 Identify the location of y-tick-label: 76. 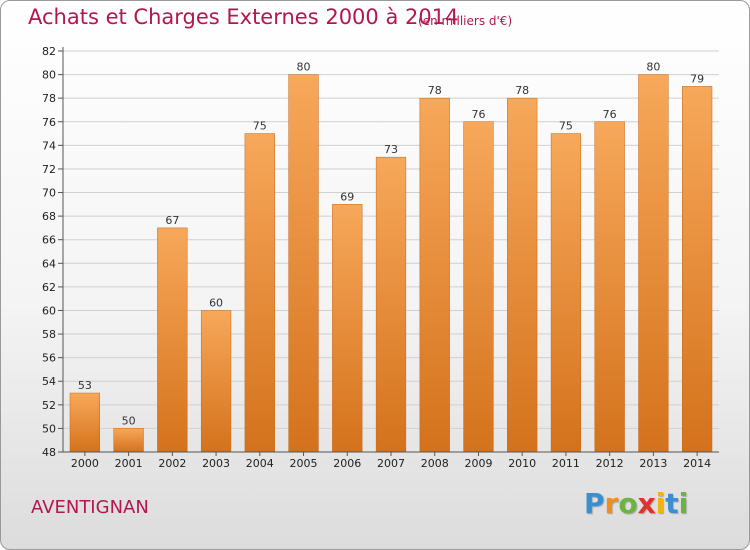
(49, 122).